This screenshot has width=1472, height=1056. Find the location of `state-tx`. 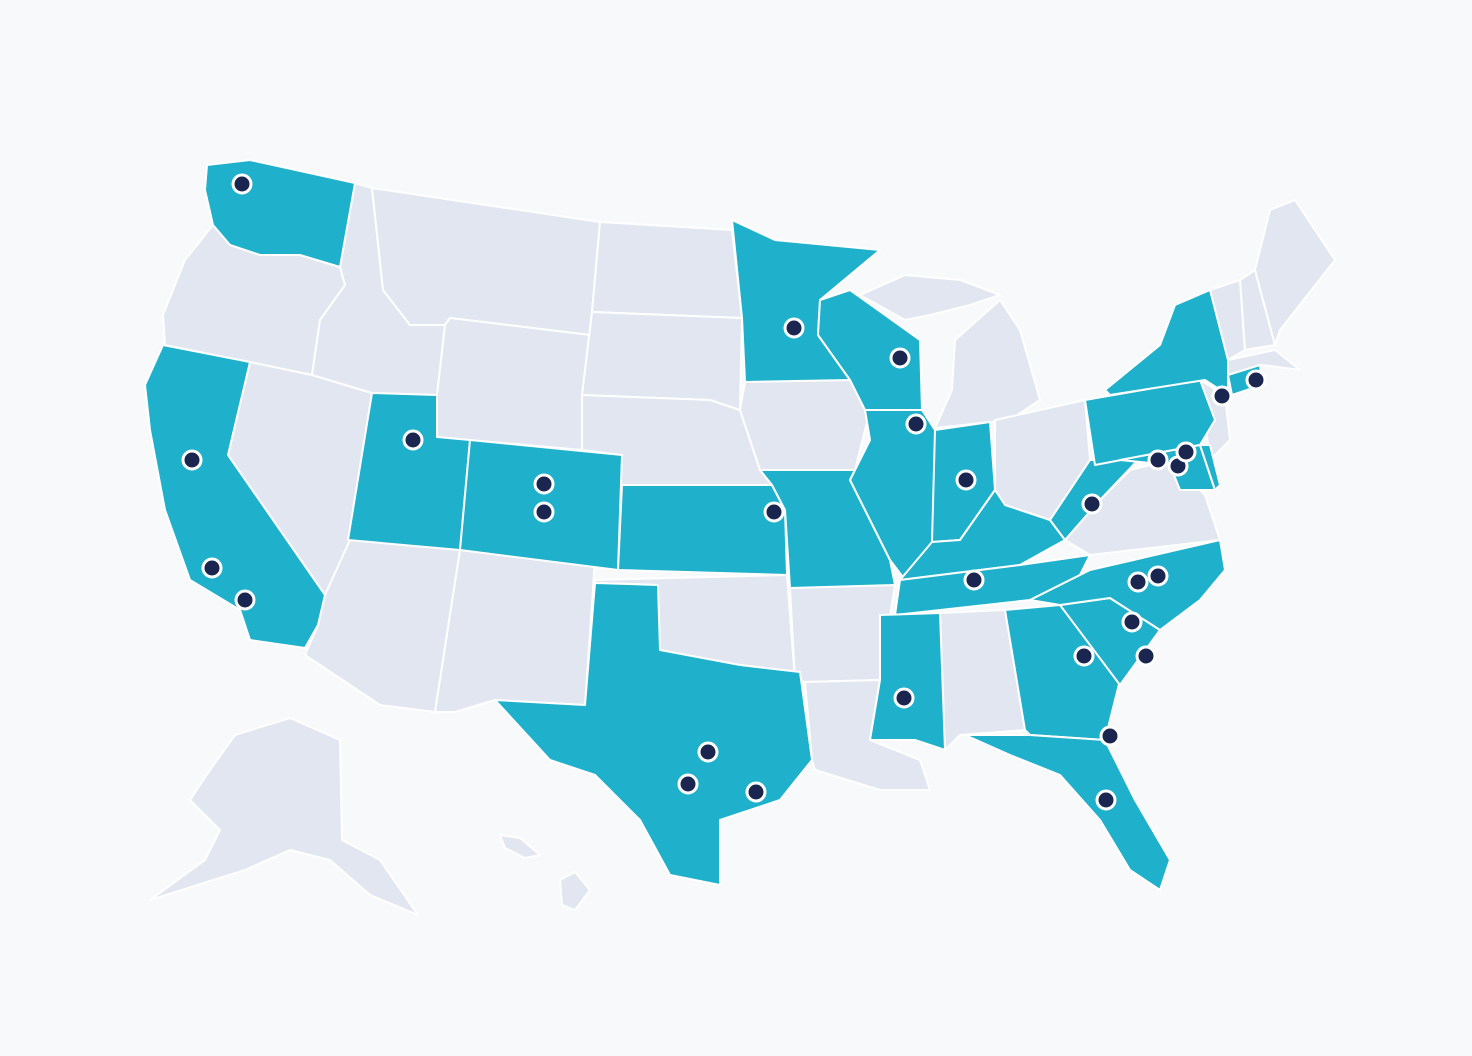

state-tx is located at coordinates (653, 734).